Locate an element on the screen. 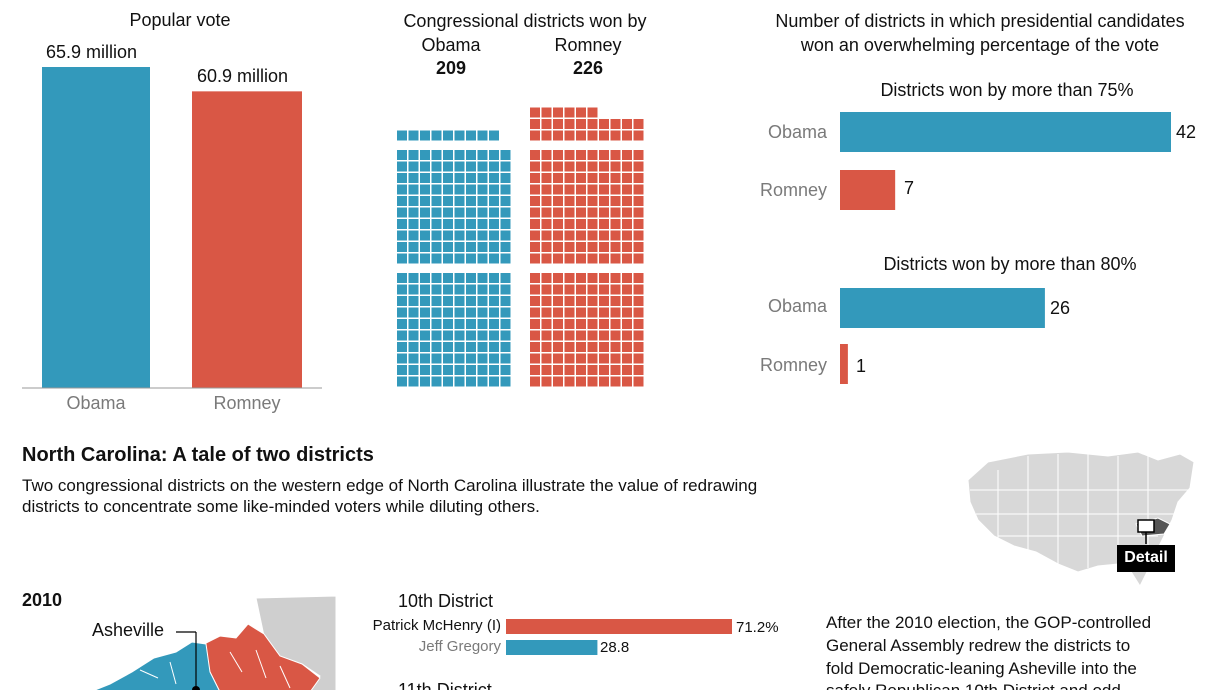 The width and height of the screenshot is (1228, 690). district10-title: 10th District is located at coordinates (446, 601).